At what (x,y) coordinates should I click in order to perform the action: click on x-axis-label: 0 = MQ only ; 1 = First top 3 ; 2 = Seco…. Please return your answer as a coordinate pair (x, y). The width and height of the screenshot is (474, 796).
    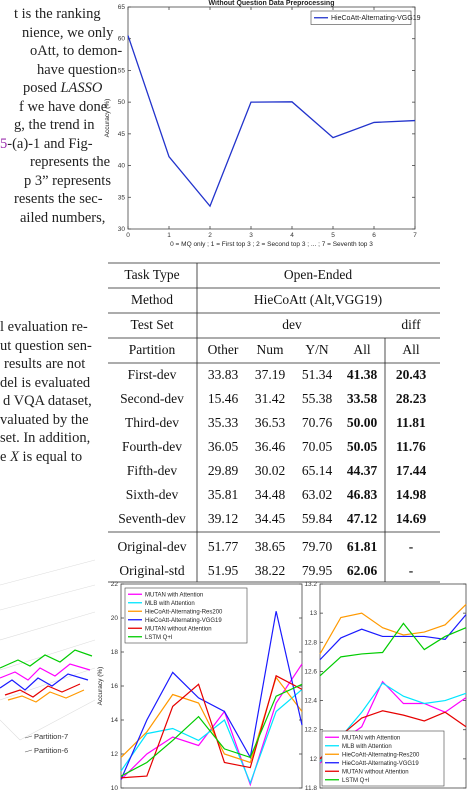
    Looking at the image, I should click on (271, 244).